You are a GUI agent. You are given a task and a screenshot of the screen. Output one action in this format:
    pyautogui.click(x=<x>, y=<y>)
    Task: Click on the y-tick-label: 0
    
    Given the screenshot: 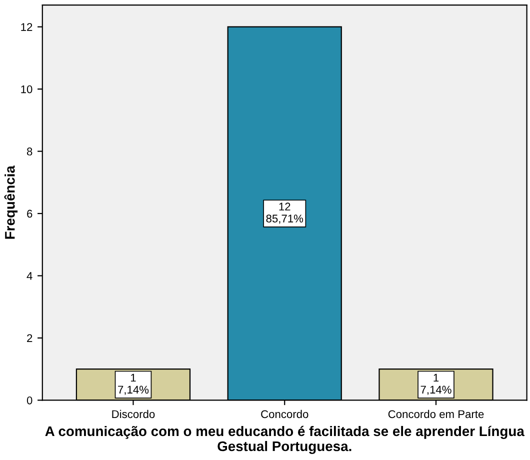 What is the action you would take?
    pyautogui.click(x=29, y=400)
    